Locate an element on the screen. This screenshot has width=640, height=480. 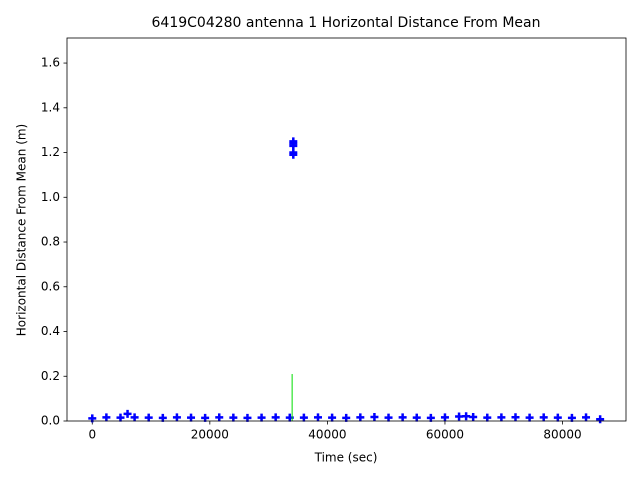
y-tick-label: 1.2 is located at coordinates (50, 152).